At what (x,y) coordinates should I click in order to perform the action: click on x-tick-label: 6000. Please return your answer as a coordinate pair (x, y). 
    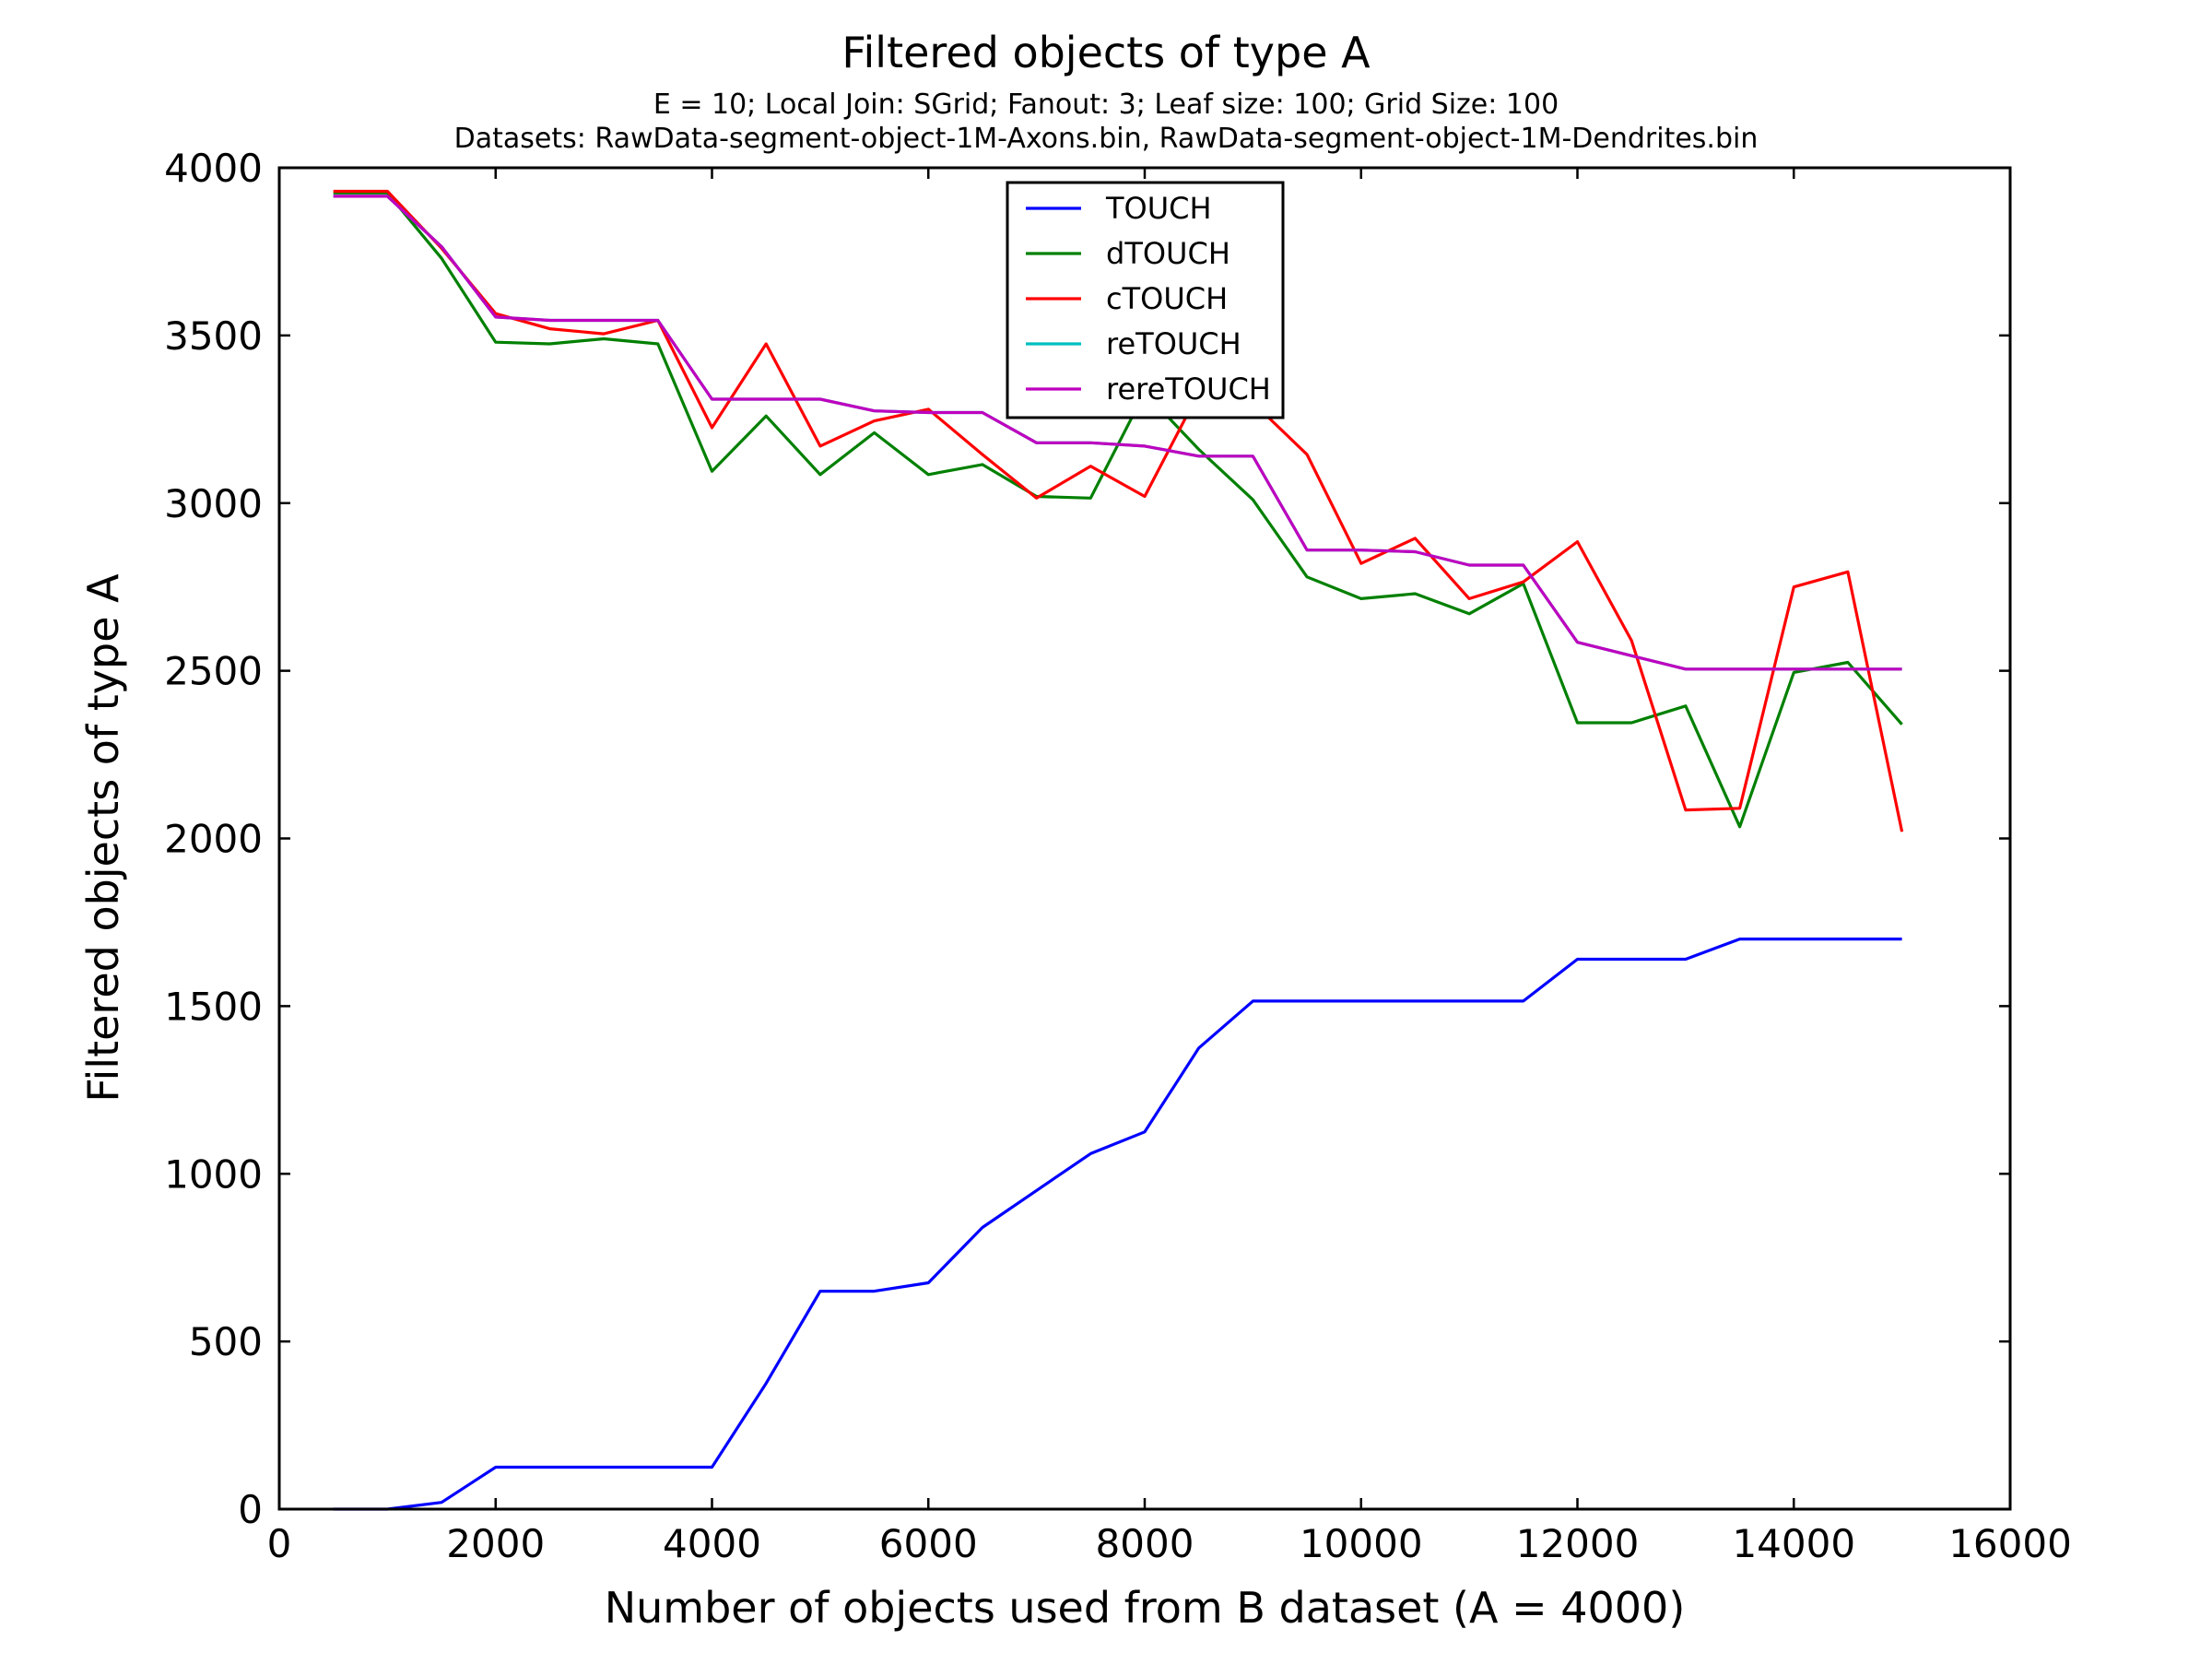
    Looking at the image, I should click on (928, 1543).